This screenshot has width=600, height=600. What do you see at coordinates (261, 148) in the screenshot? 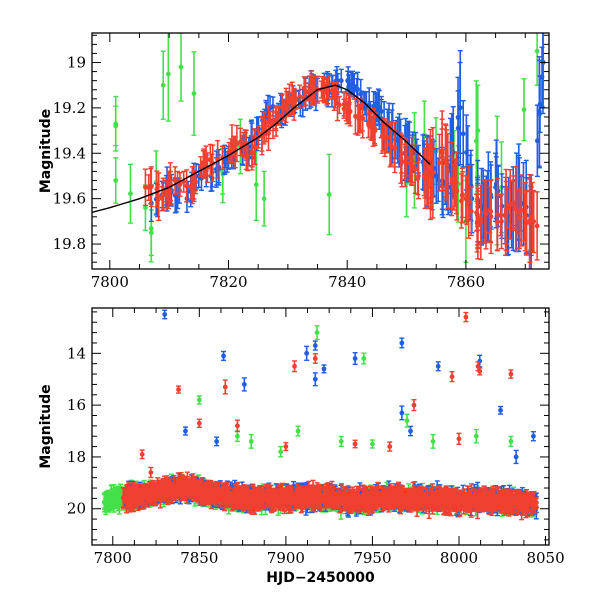
I see `model-curve` at bounding box center [261, 148].